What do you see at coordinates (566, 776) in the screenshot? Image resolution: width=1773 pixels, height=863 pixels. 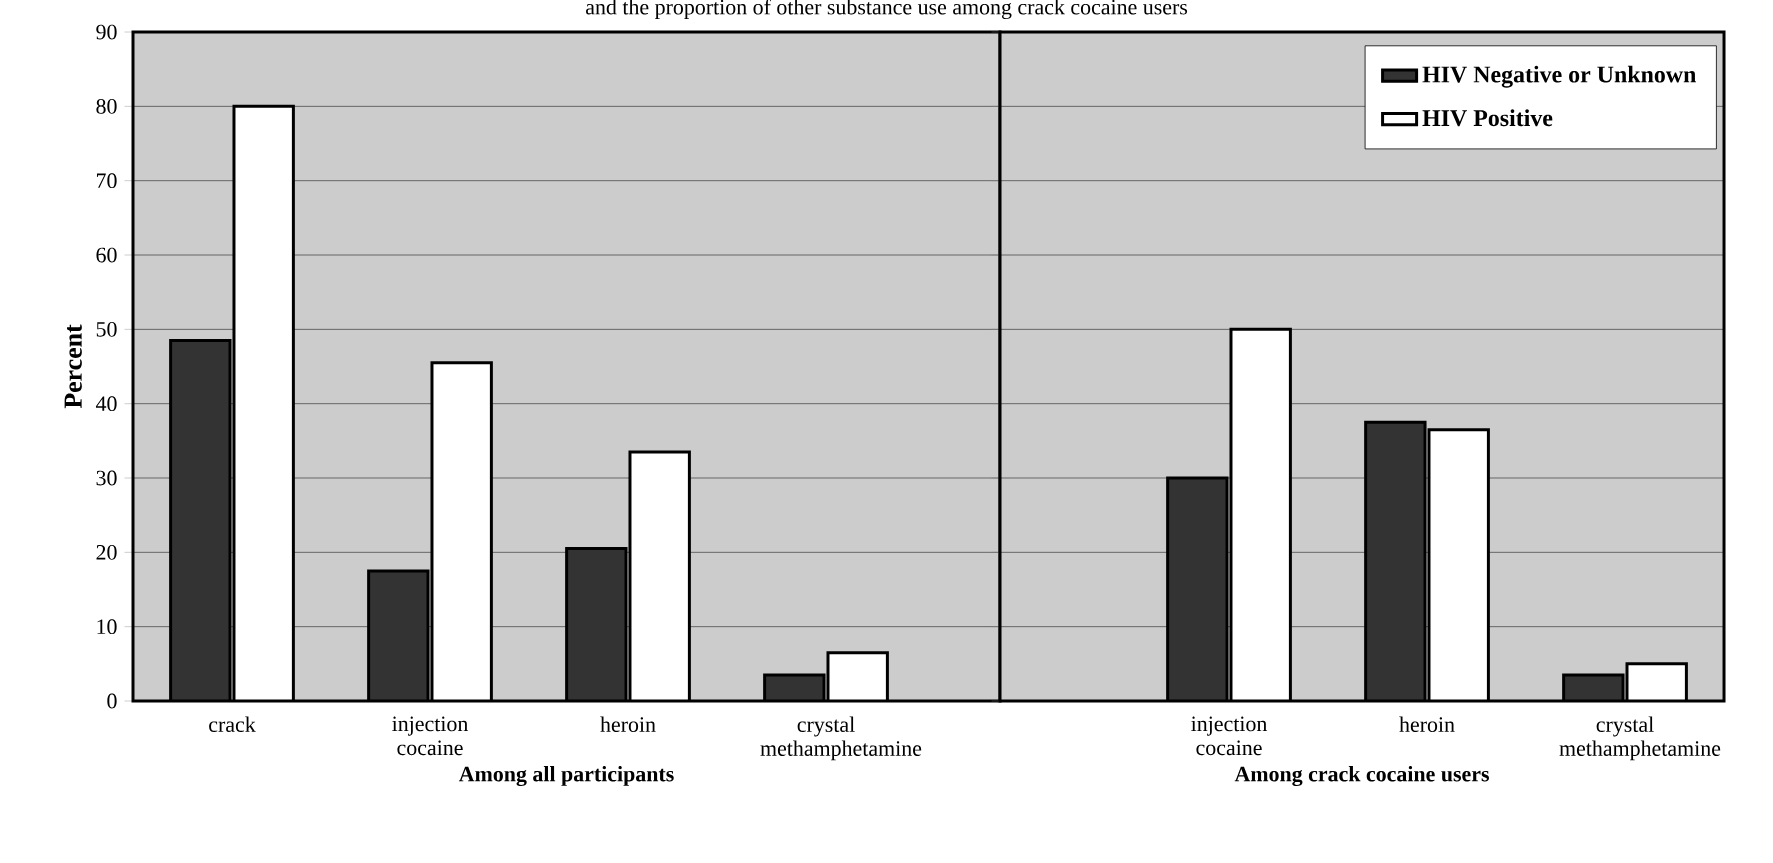 I see `x-axis-title: Among all participants` at bounding box center [566, 776].